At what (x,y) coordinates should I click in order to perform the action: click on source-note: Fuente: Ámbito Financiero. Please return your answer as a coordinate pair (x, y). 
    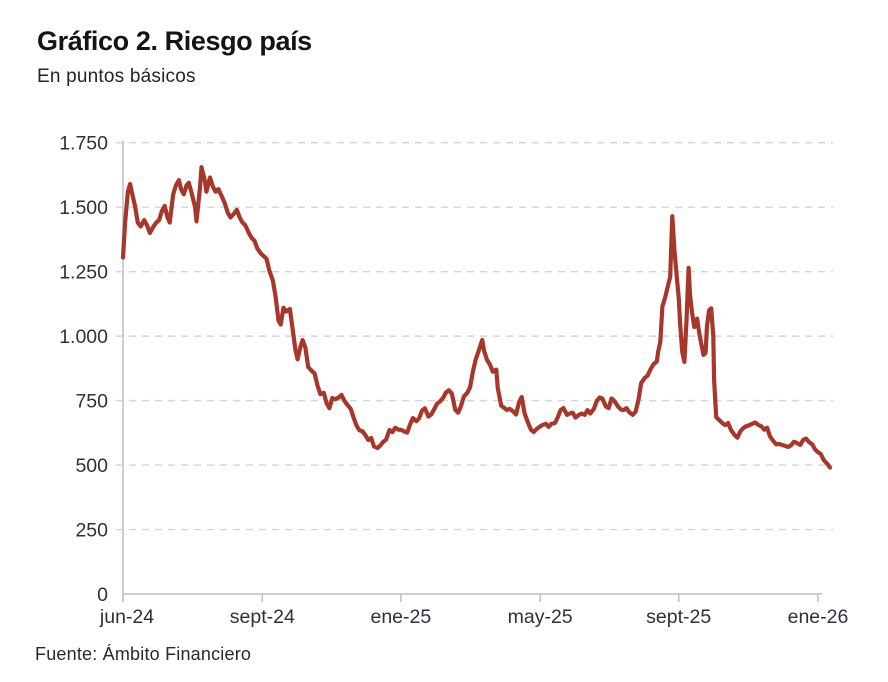
    Looking at the image, I should click on (143, 654).